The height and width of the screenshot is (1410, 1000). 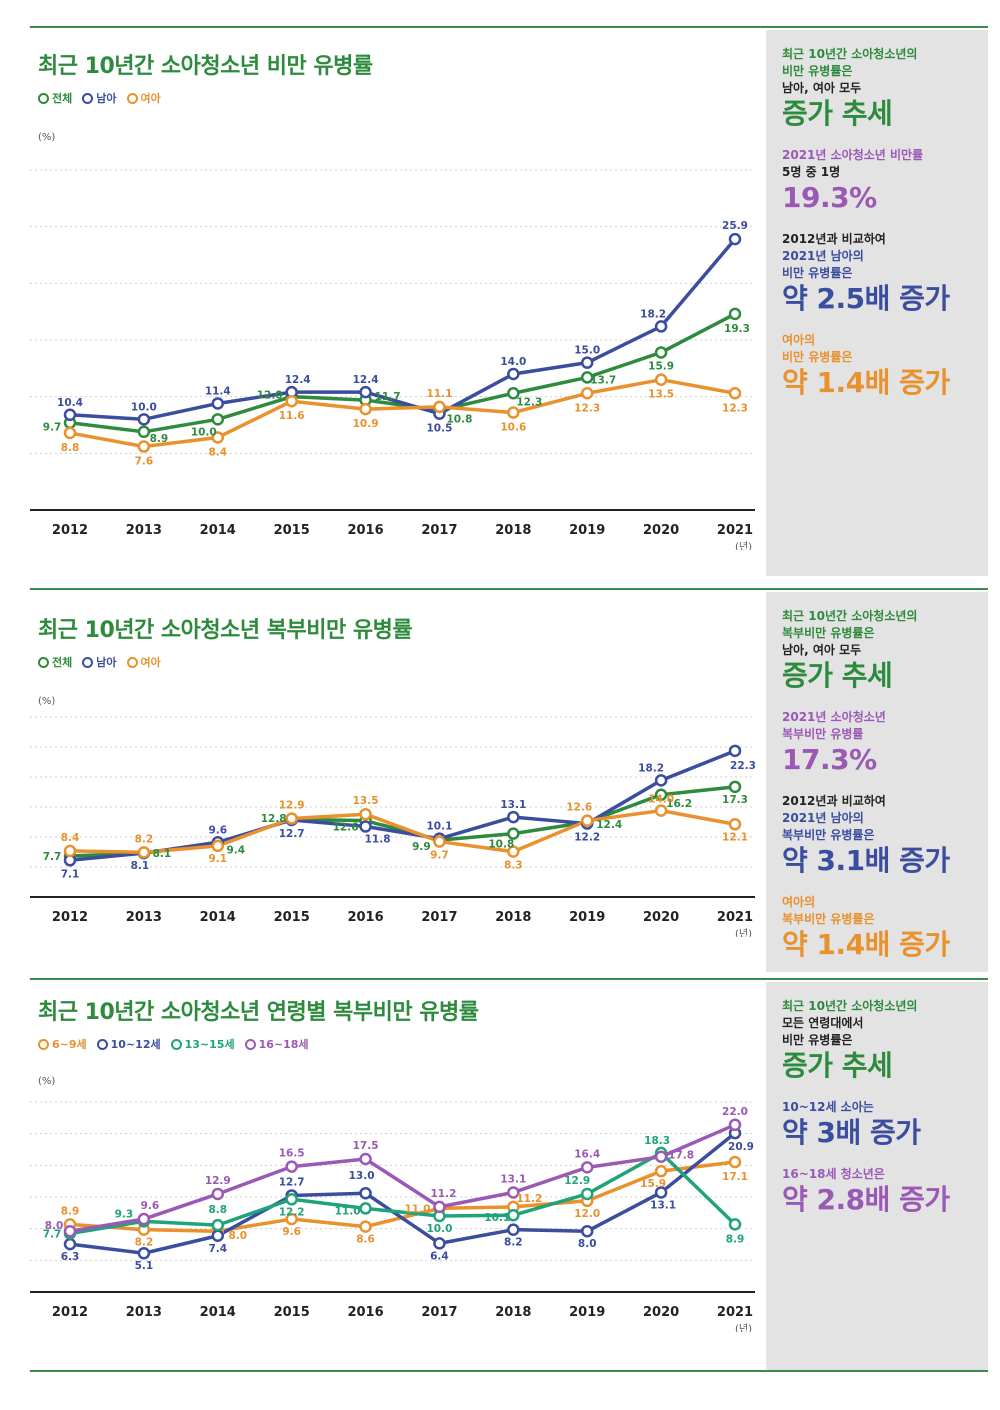 What do you see at coordinates (828, 835) in the screenshot?
I see `summary-text: 복부비만 유병률은` at bounding box center [828, 835].